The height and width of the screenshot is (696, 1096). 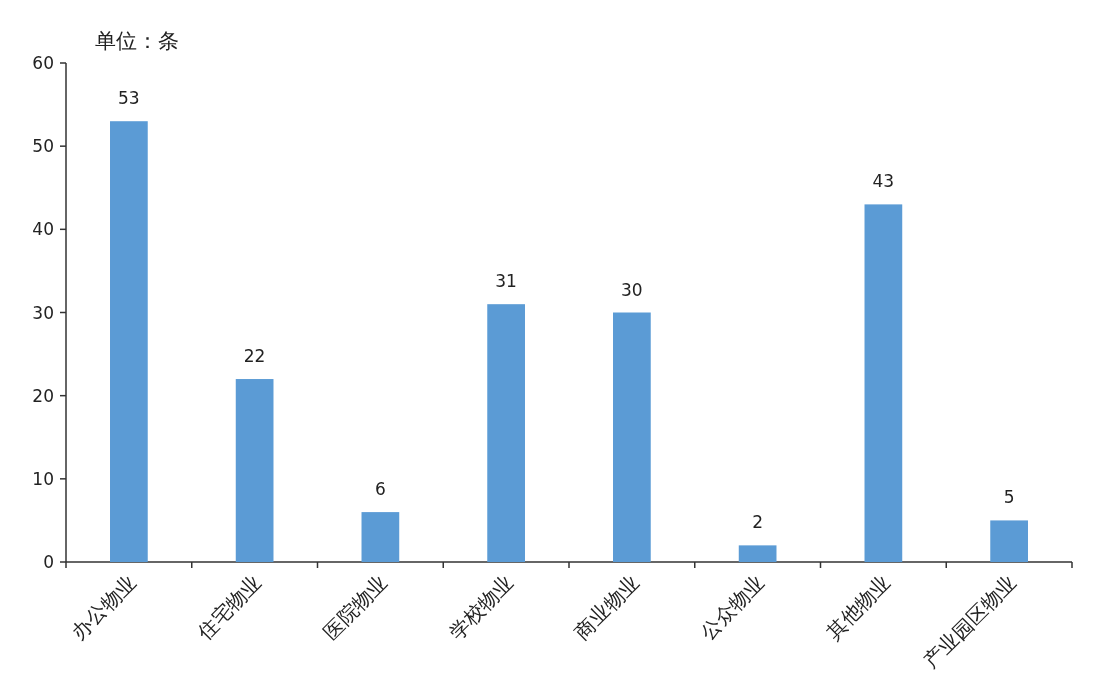 What do you see at coordinates (43, 229) in the screenshot?
I see `y-tick-label: 40` at bounding box center [43, 229].